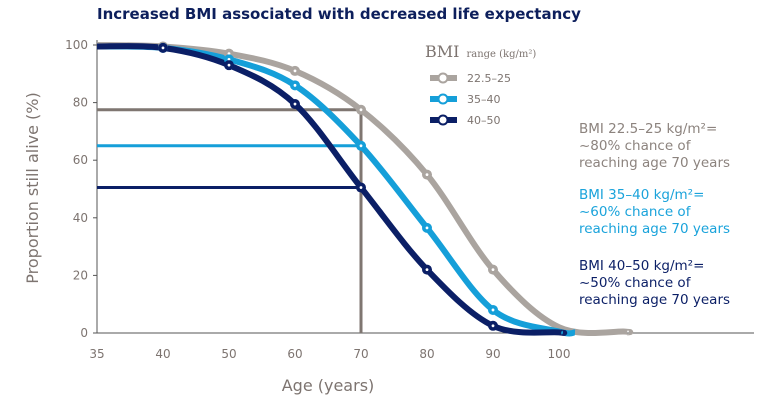 The width and height of the screenshot is (777, 400). I want to click on annotation-line: ~80% chance of, so click(635, 146).